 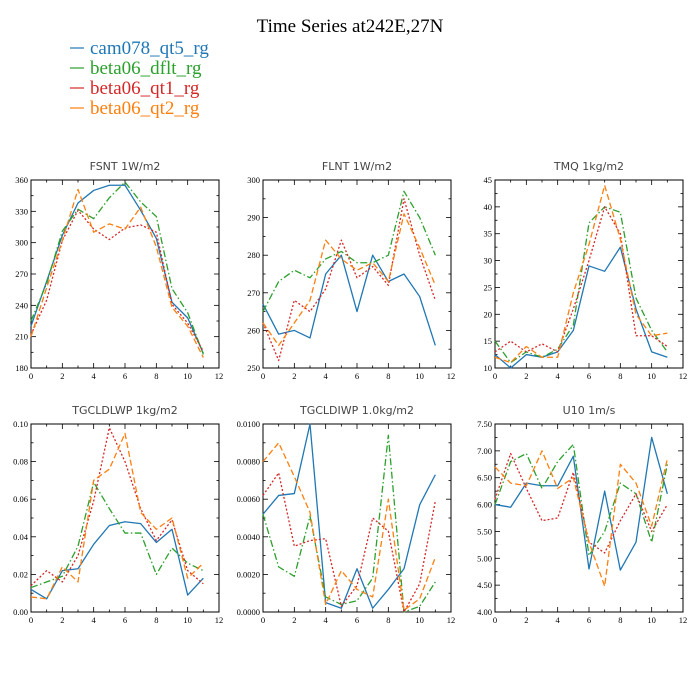 I want to click on y-tick-label: 4.50, so click(x=484, y=585).